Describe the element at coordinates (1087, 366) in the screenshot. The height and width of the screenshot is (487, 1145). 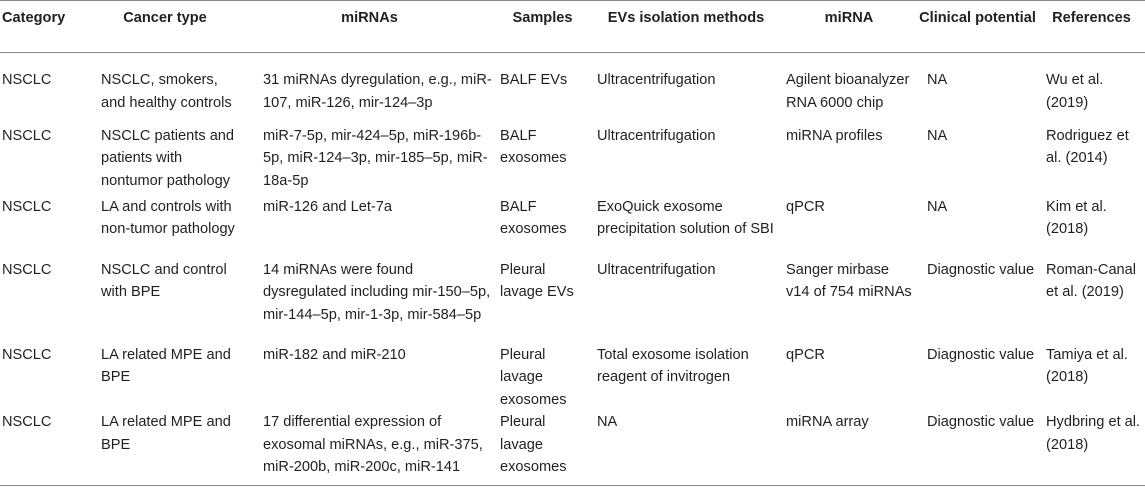
I see `cell-reference: Tamiya et al. (2018)` at that location.